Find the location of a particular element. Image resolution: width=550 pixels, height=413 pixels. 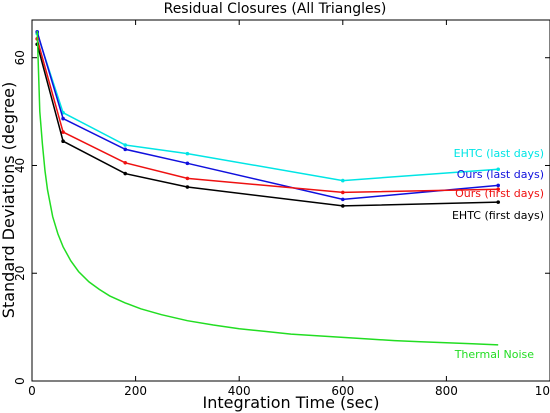

legend-label-ours-first-days: Ours (first days) is located at coordinates (499, 193).